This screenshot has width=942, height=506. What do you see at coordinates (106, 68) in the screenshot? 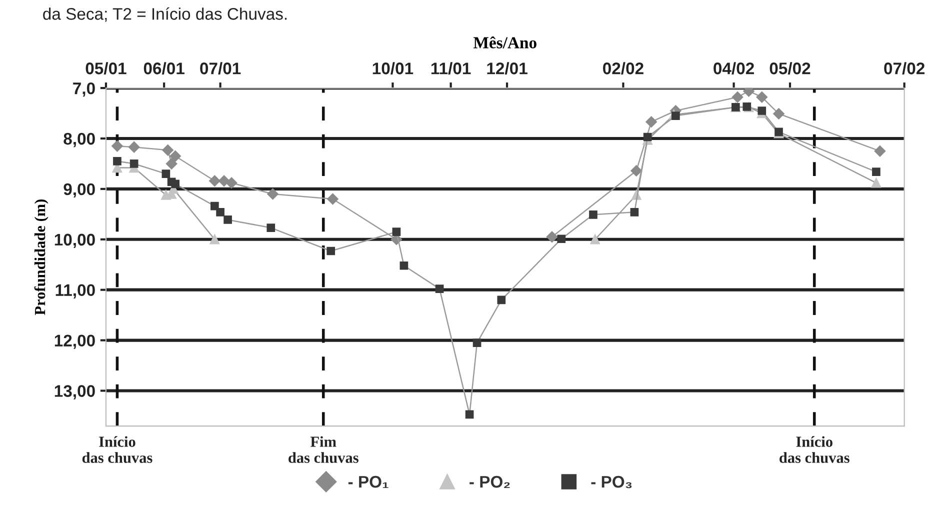
I see `x-tick-label: 05/01` at bounding box center [106, 68].